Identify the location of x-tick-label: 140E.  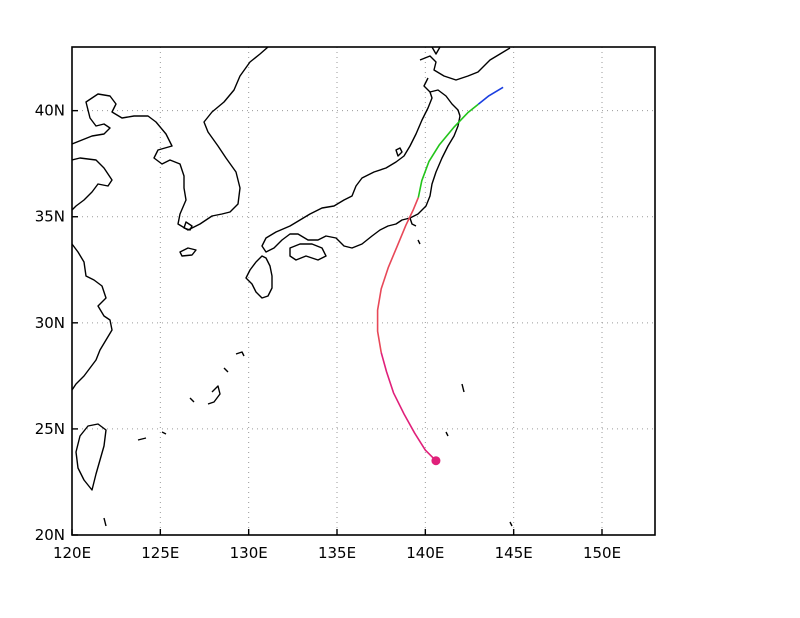
(425, 553).